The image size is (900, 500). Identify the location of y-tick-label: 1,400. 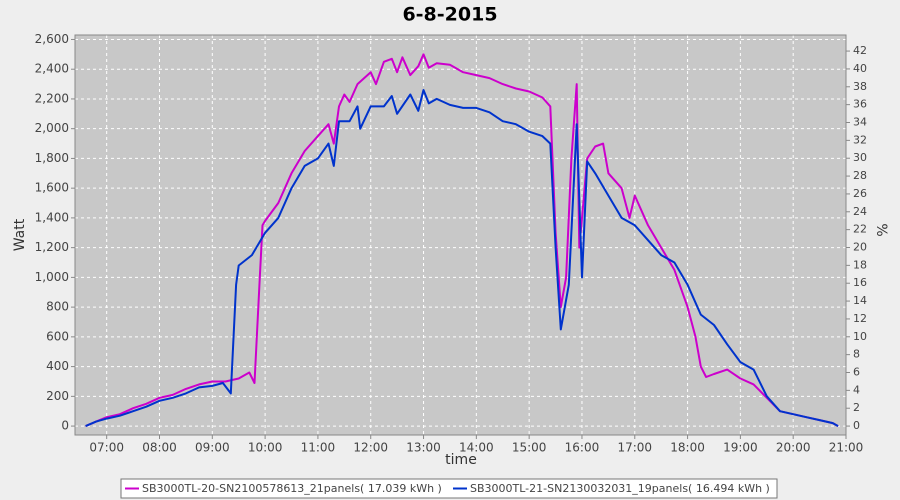
(52, 217).